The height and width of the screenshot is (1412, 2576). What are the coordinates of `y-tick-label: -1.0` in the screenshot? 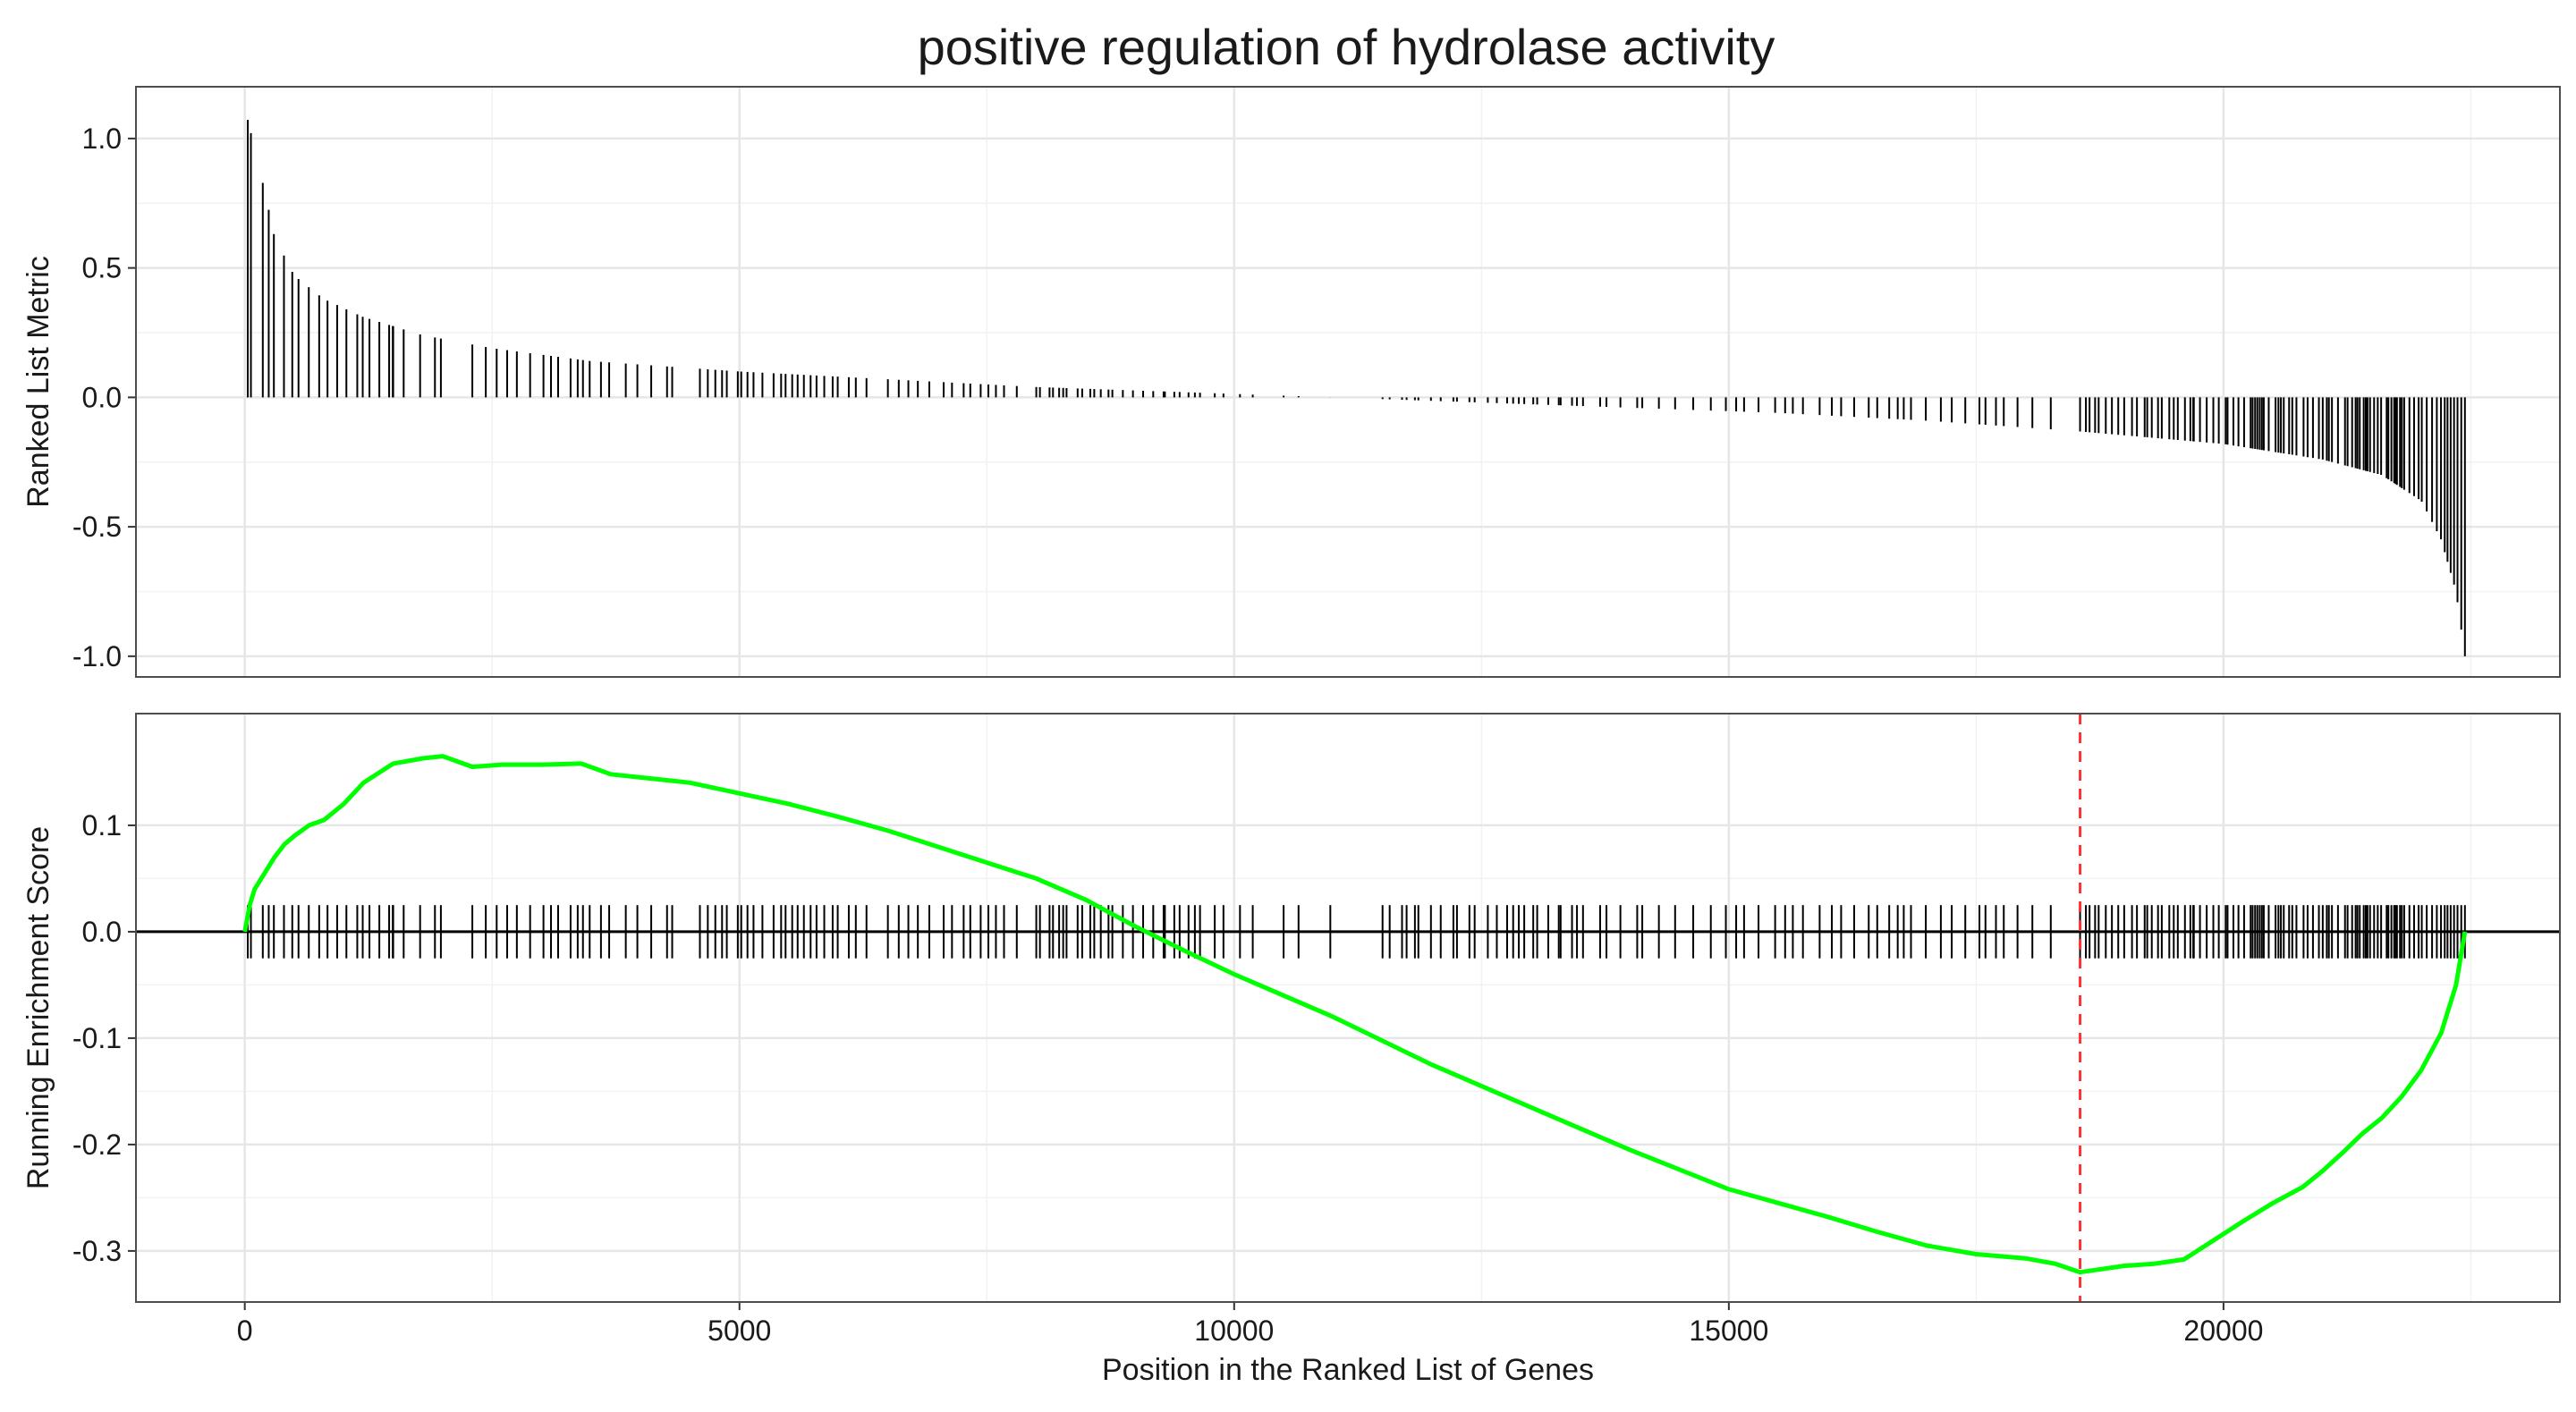 It's located at (97, 656).